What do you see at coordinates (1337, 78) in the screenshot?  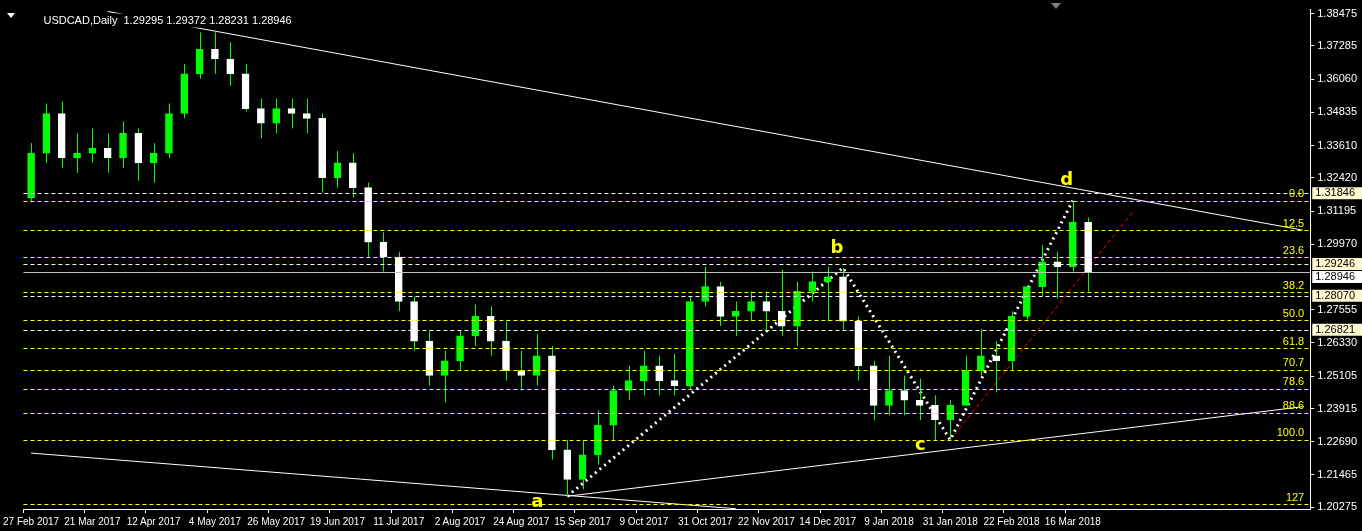 I see `y-tick-label: 1.36060` at bounding box center [1337, 78].